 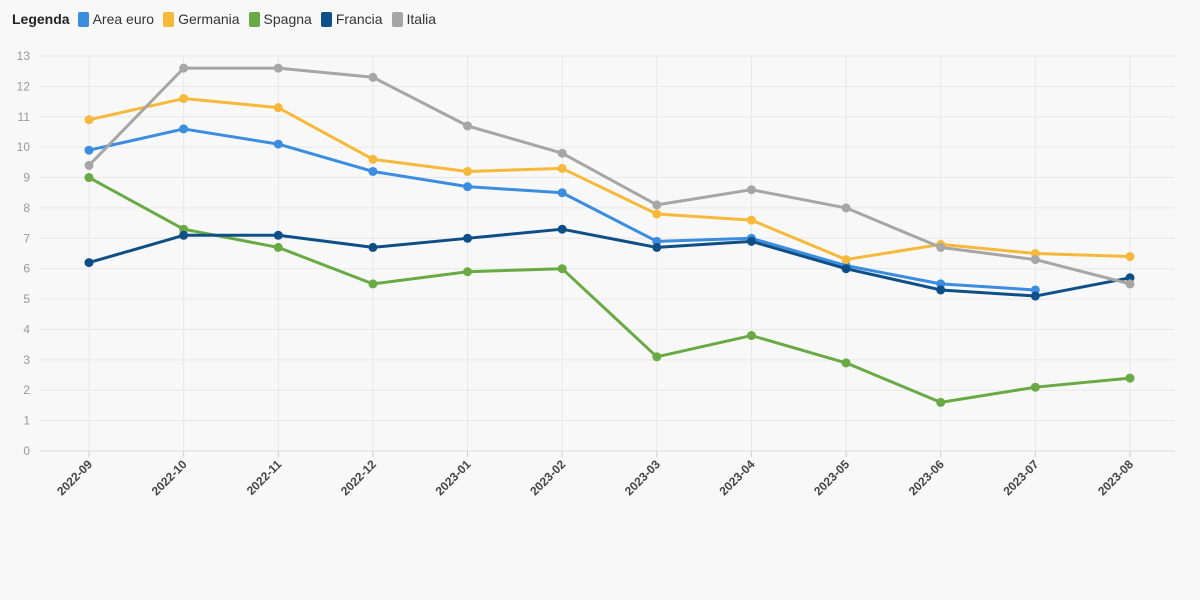 I want to click on series-line-francia, so click(x=609, y=262).